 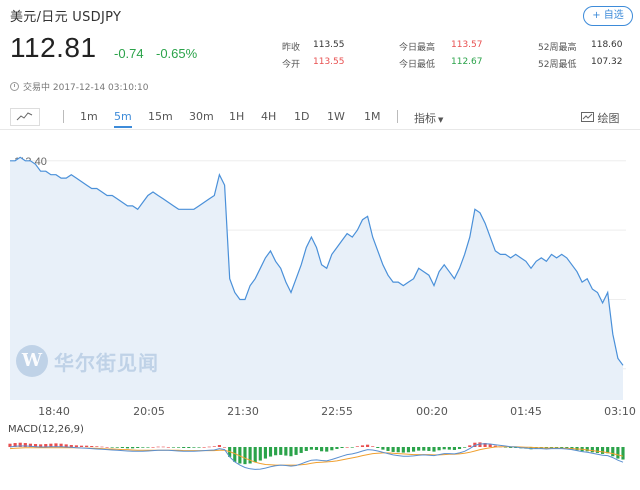 What do you see at coordinates (608, 16) in the screenshot?
I see `add-watchlist-button: + 自选` at bounding box center [608, 16].